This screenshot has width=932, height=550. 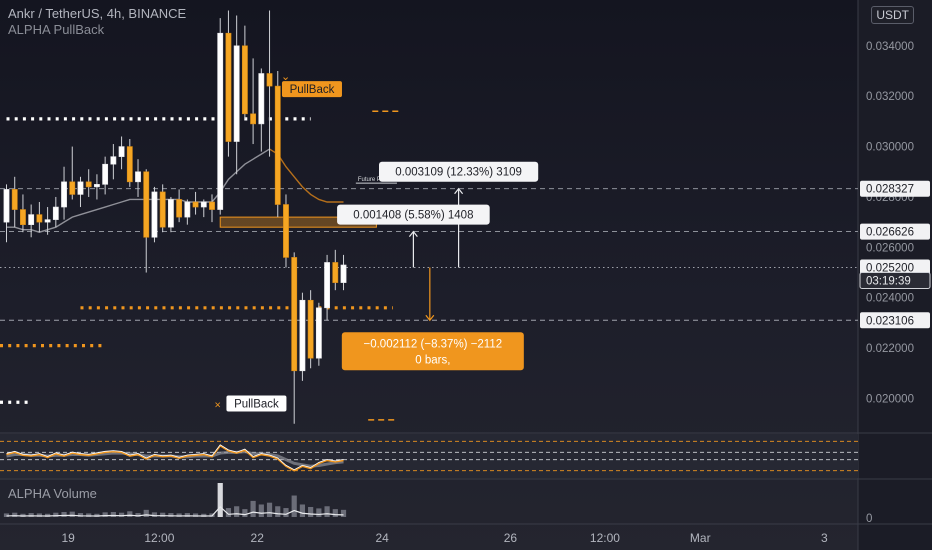 What do you see at coordinates (382, 538) in the screenshot?
I see `time-tick-label: 24` at bounding box center [382, 538].